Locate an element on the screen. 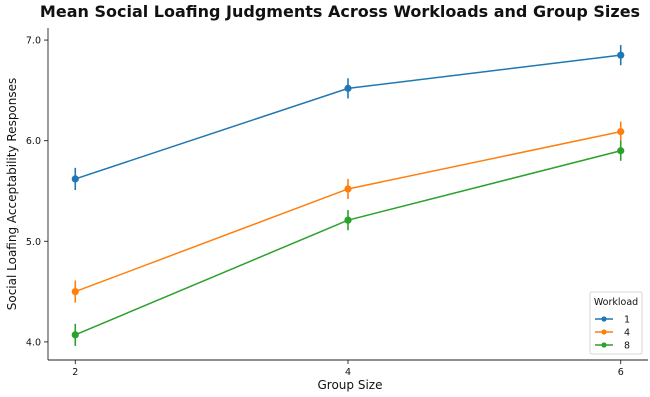  legend: Workload 1 4 8 is located at coordinates (616, 323).